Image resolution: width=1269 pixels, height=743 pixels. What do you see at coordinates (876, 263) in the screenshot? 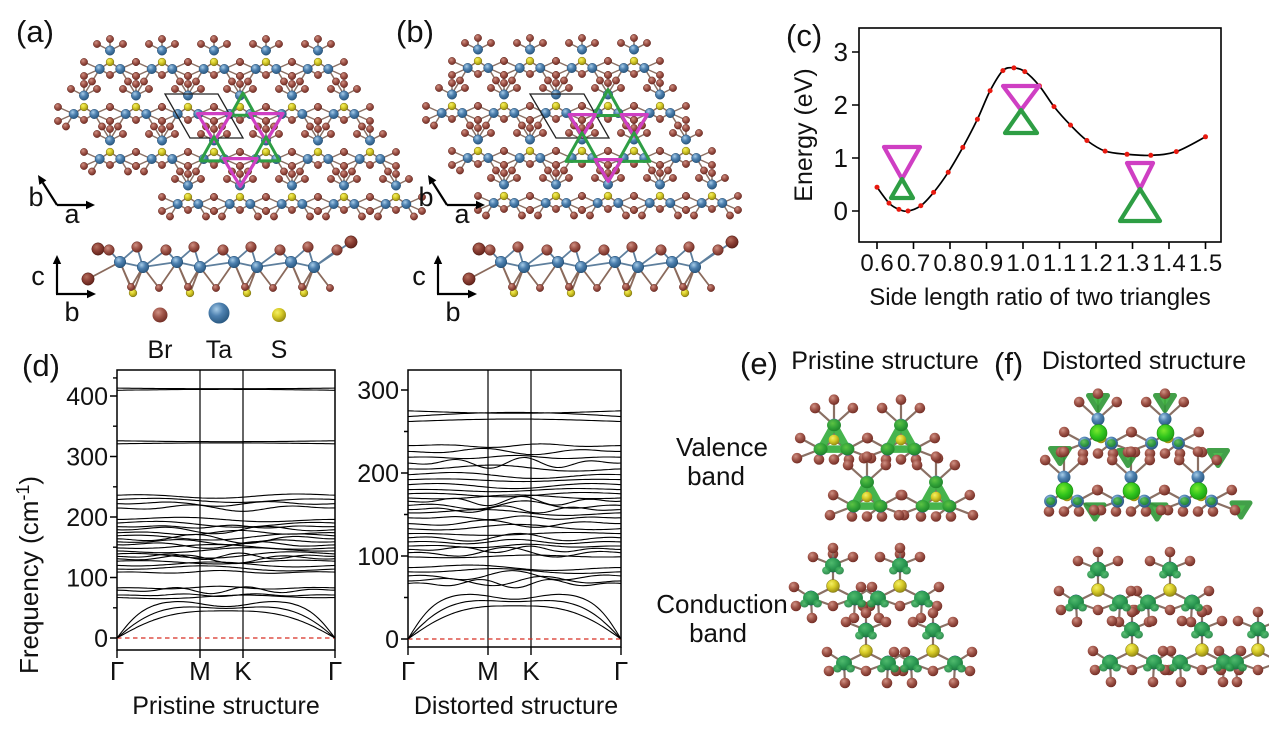
I see `svg-text: 0.6` at bounding box center [876, 263].